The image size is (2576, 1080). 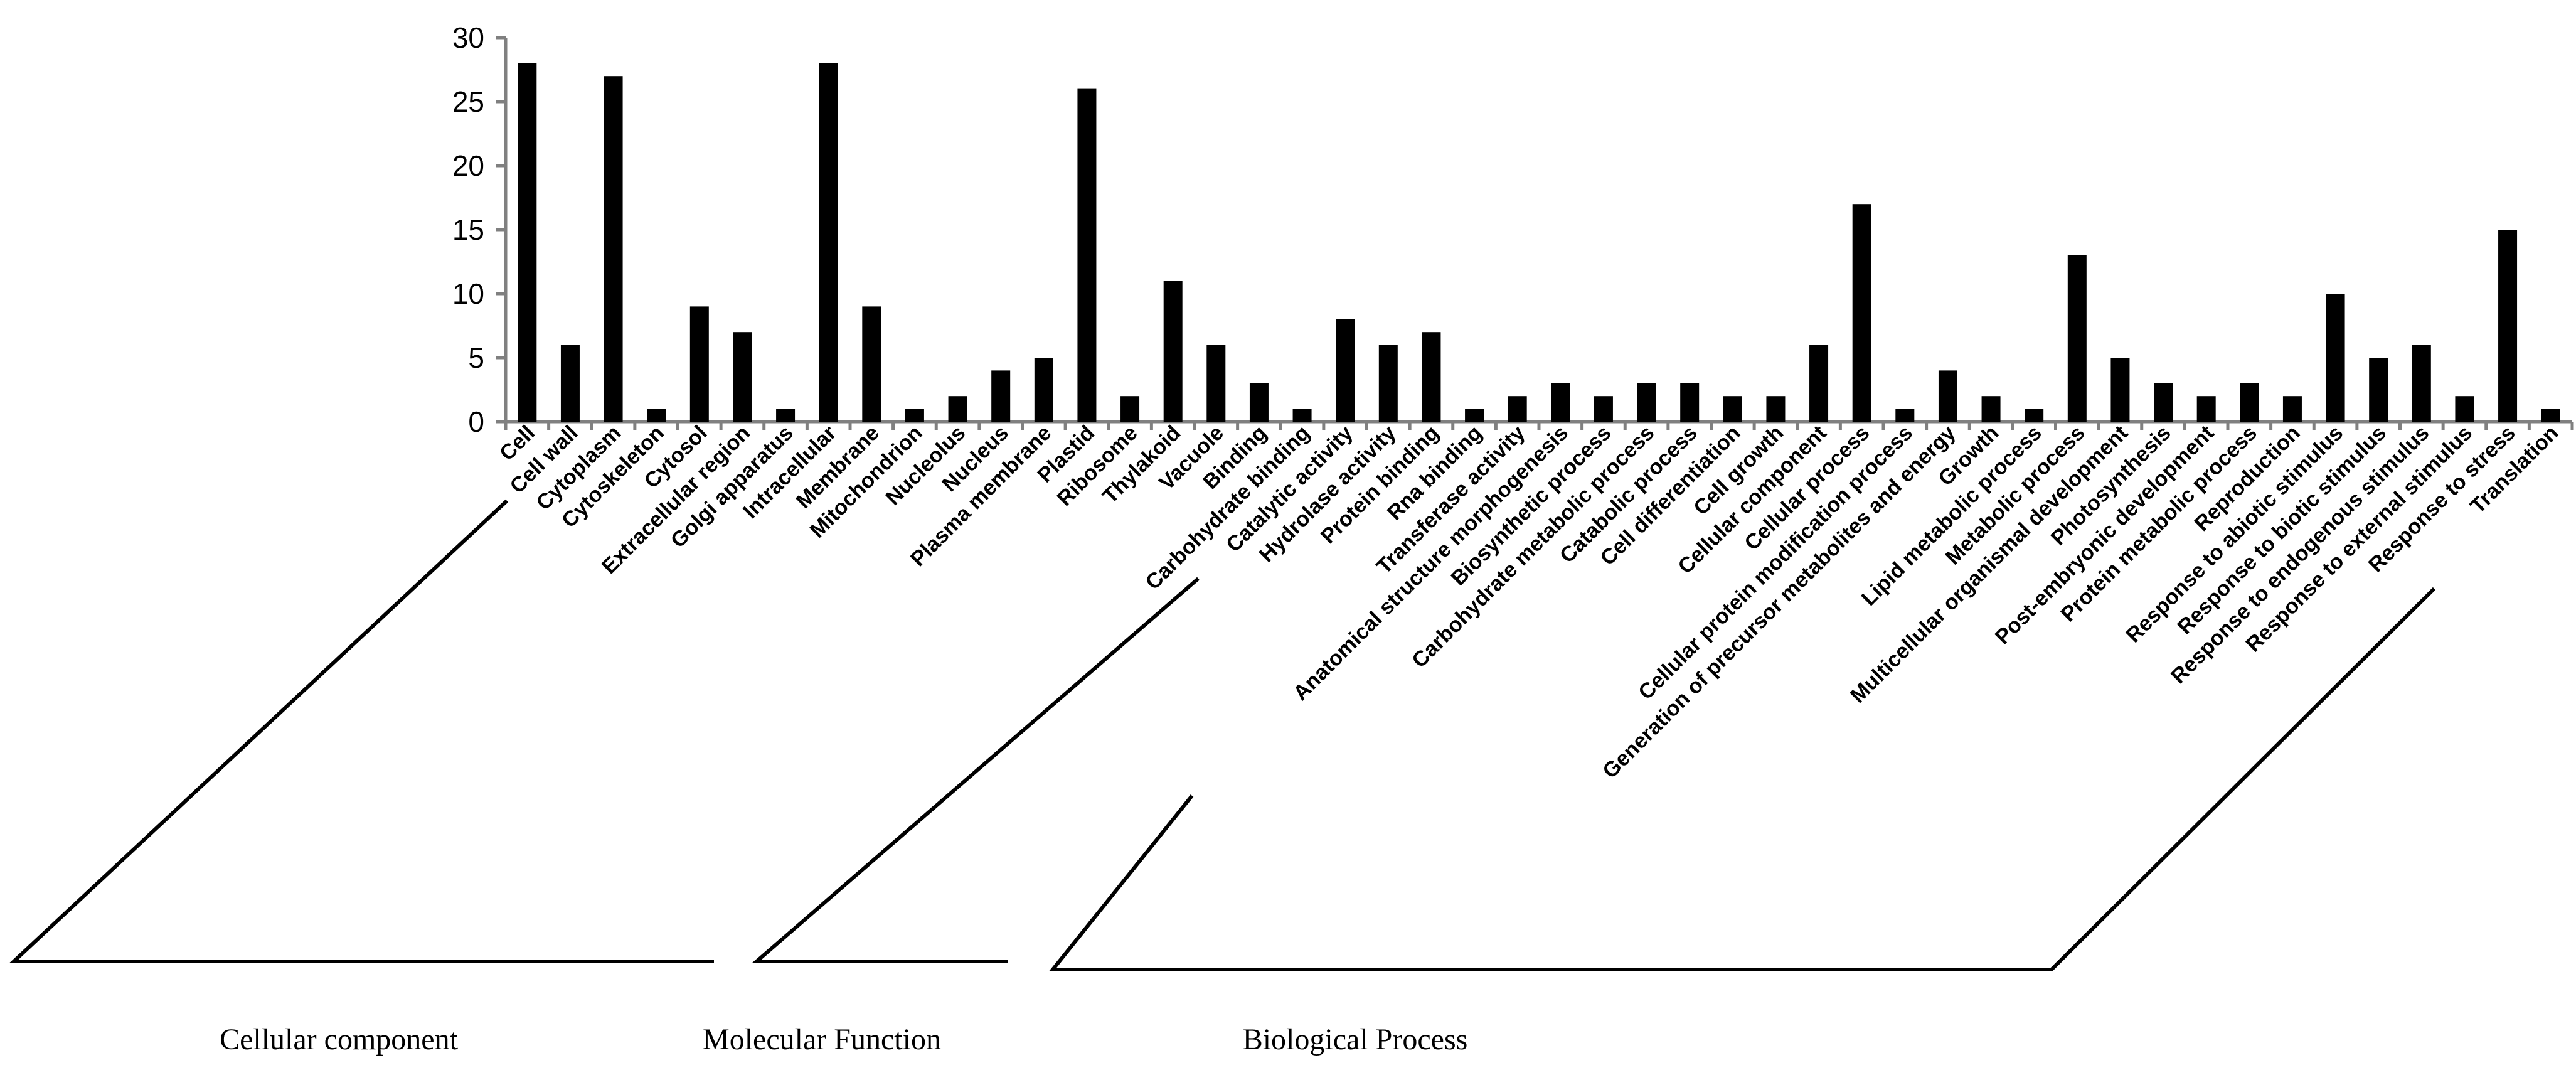 What do you see at coordinates (2550, 416) in the screenshot?
I see `bar-translation` at bounding box center [2550, 416].